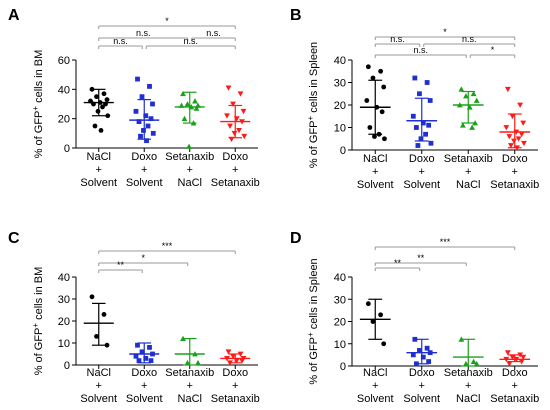 The width and height of the screenshot is (550, 410). Describe the element at coordinates (14, 238) in the screenshot. I see `panel-letter: C` at that location.